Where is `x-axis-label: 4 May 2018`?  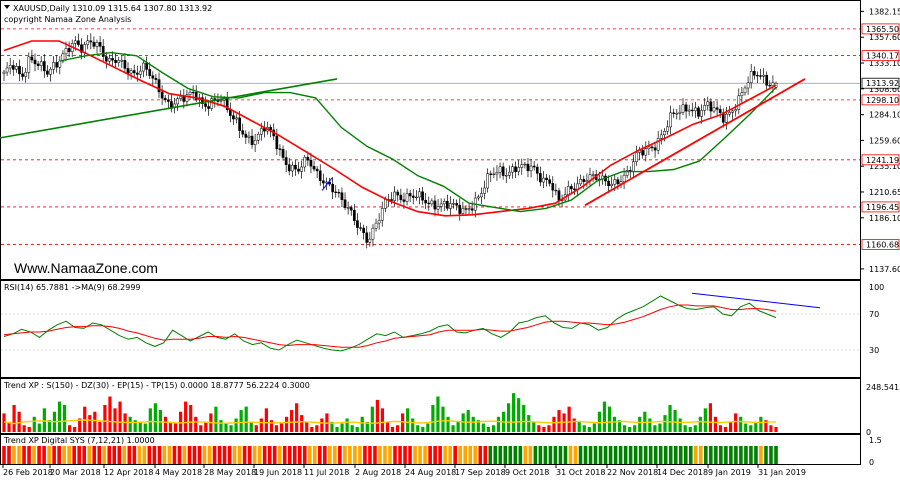
x-axis-label: 4 May 2018 is located at coordinates (178, 472).